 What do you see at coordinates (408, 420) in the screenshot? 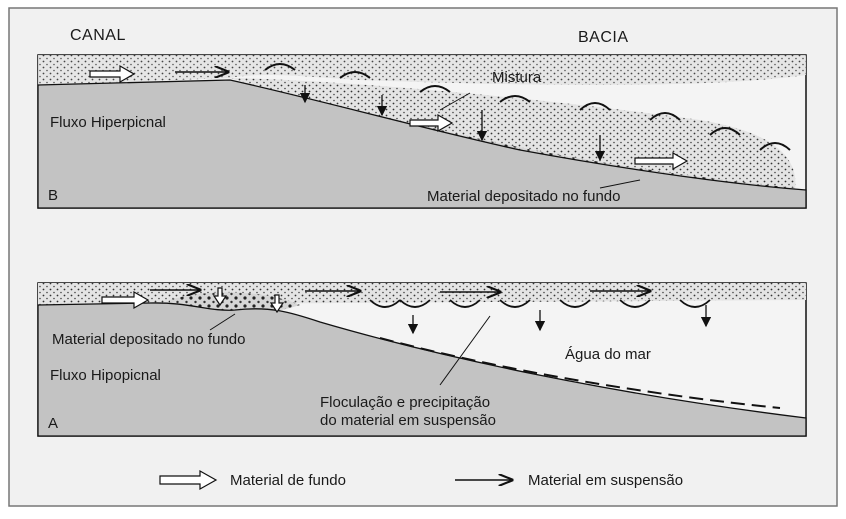
I see `flocculation-label: do material em suspensão` at bounding box center [408, 420].